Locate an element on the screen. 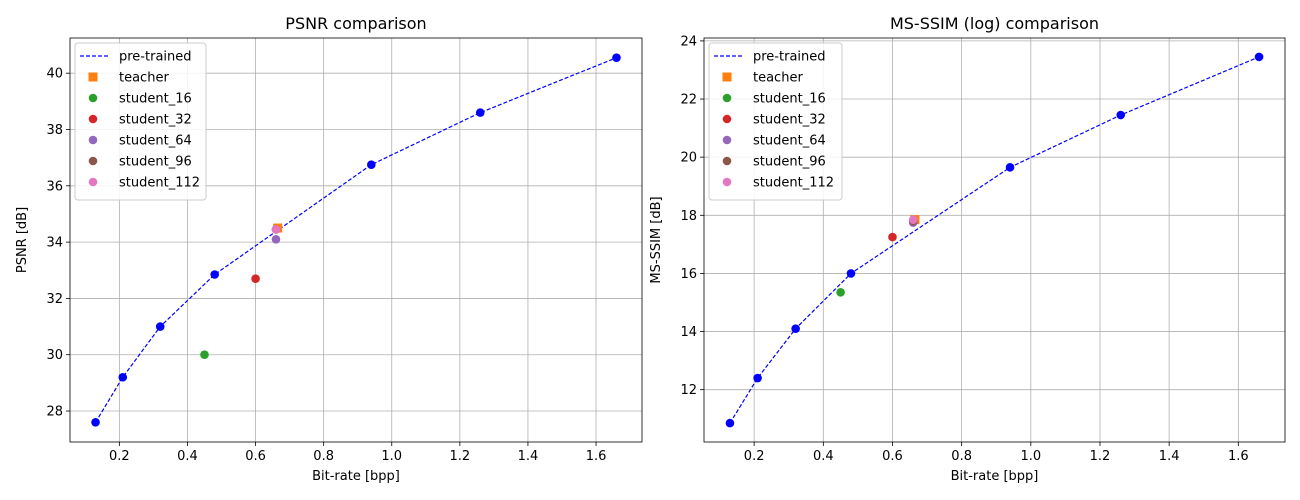 Image resolution: width=1300 pixels, height=500 pixels. y-tick-label: 36 is located at coordinates (54, 186).